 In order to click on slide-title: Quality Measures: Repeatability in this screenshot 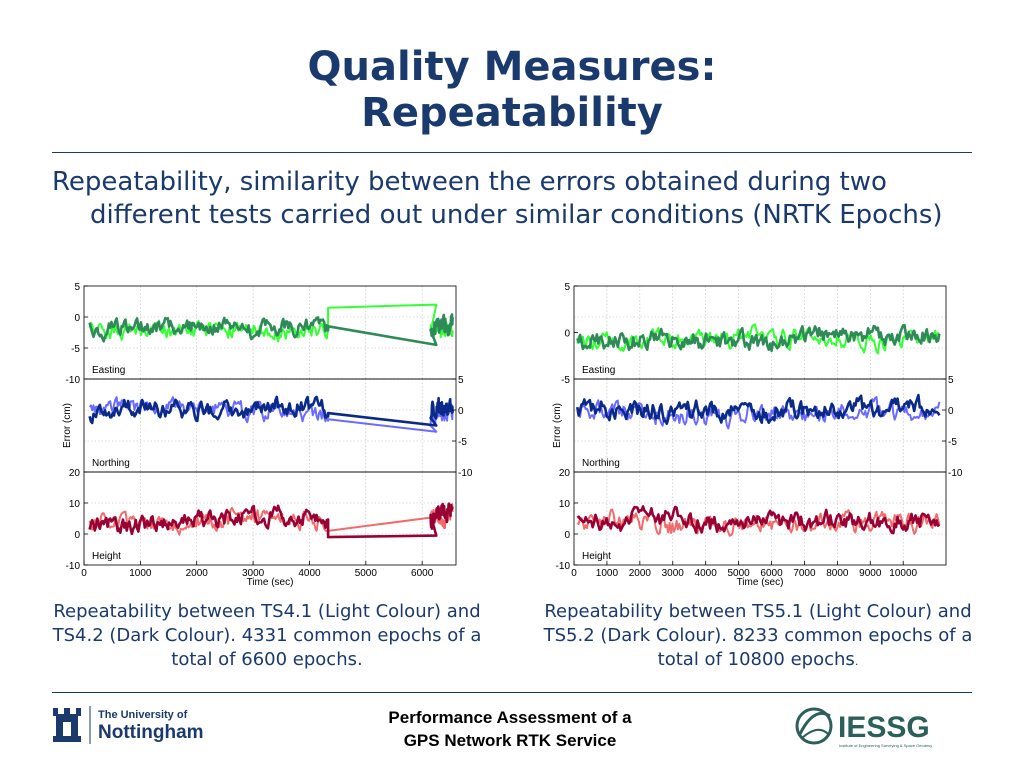, I will do `click(512, 90)`.